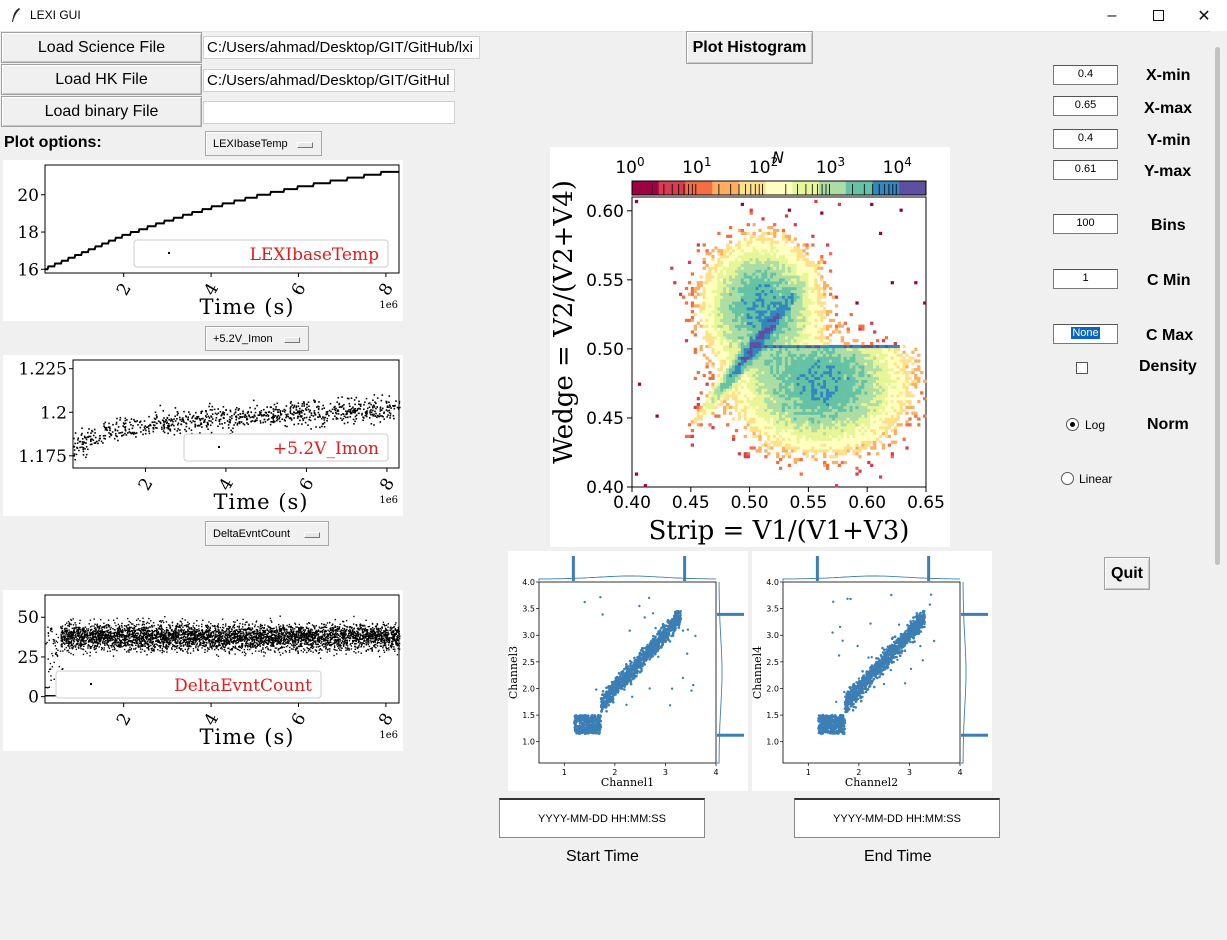  Describe the element at coordinates (101, 79) in the screenshot. I see `load-hk-file-button: Load HK File` at that location.